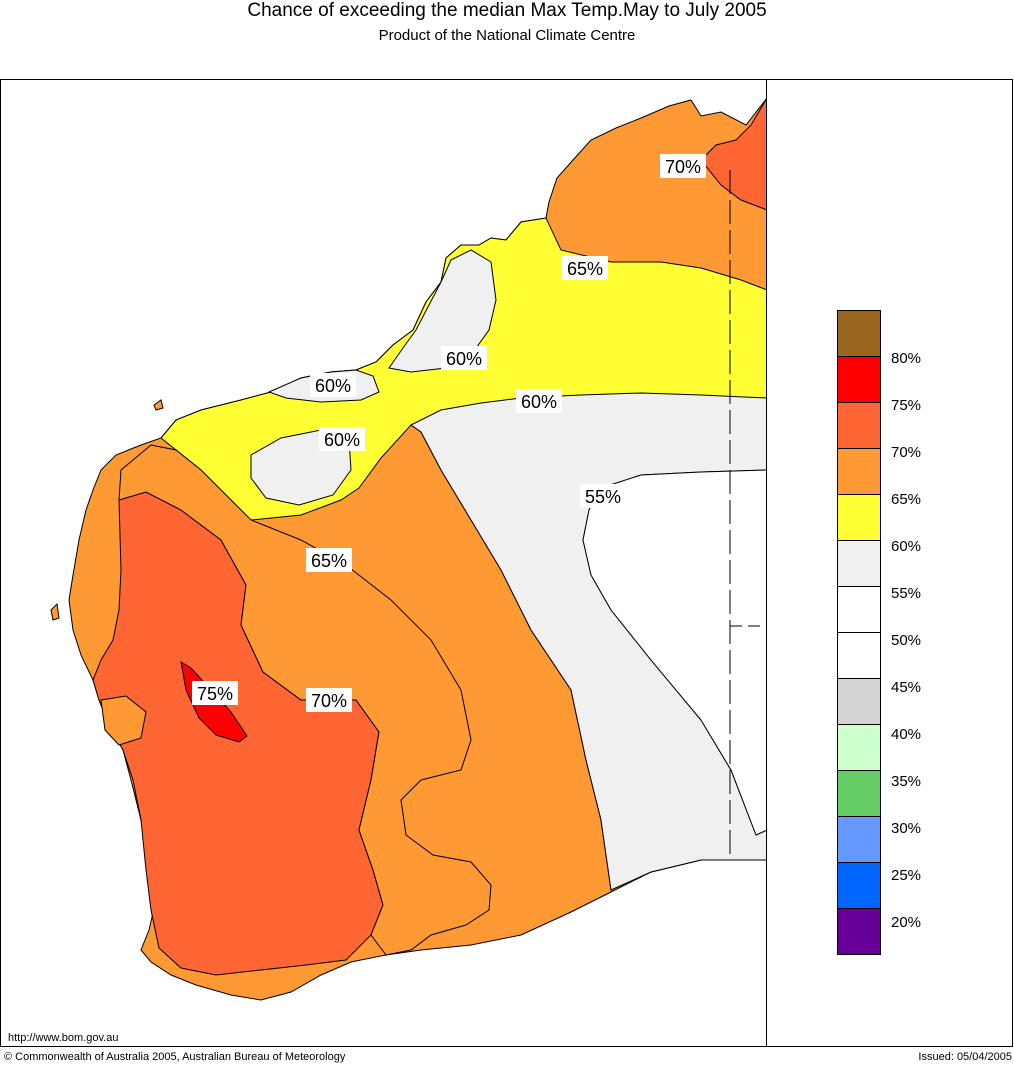  What do you see at coordinates (123, 720) in the screenshot?
I see `pocket-65-west` at bounding box center [123, 720].